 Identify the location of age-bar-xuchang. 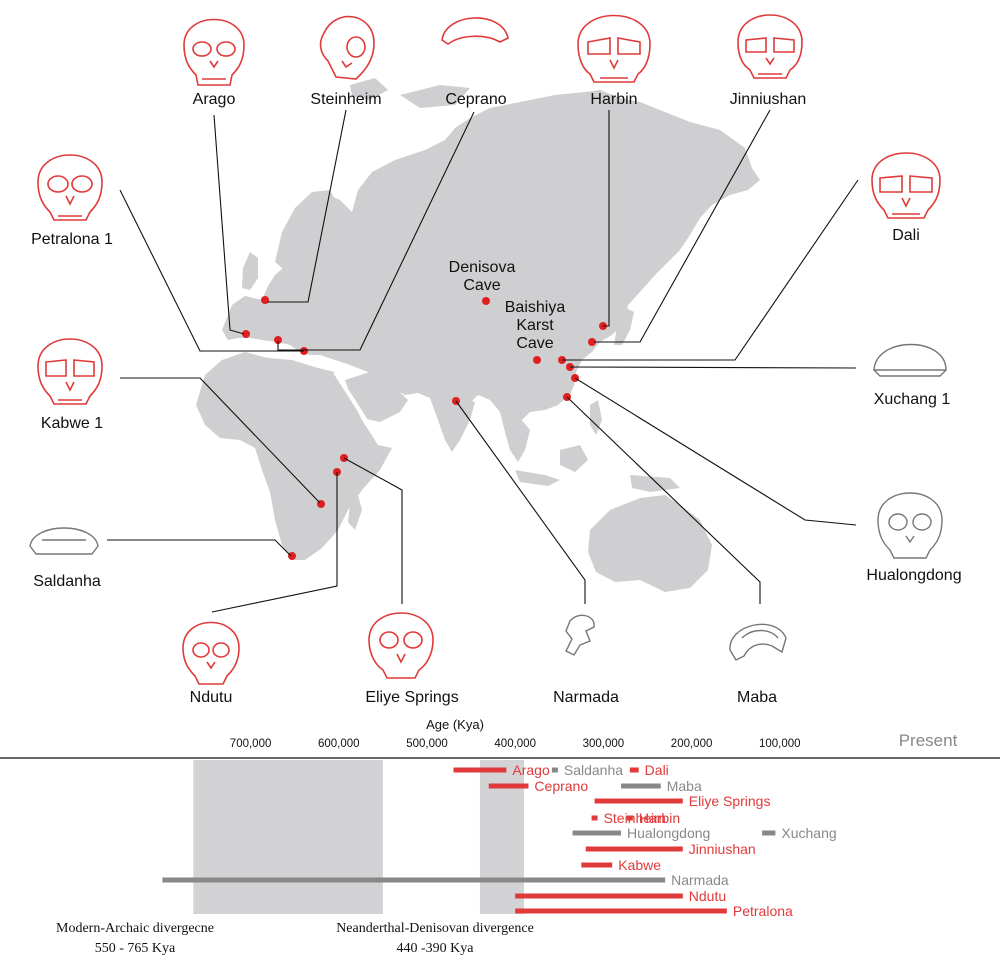
(769, 833).